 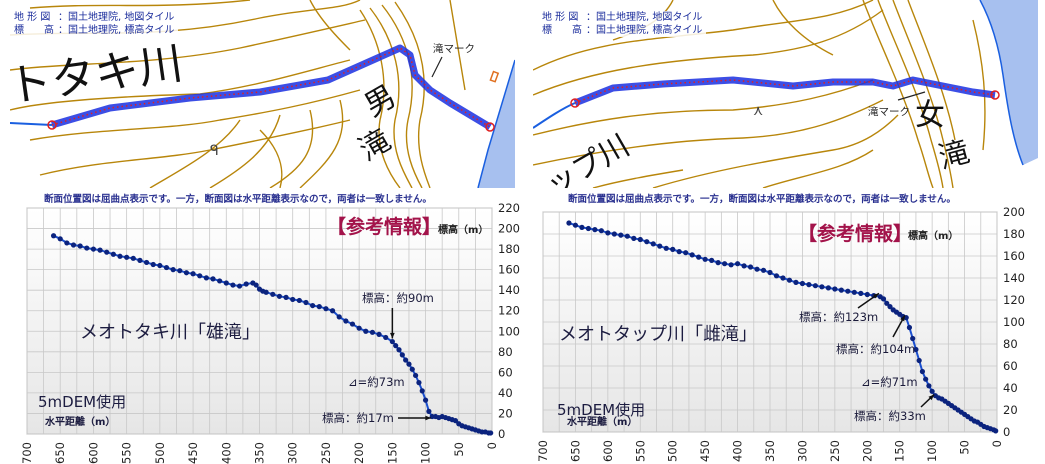 What do you see at coordinates (214, 151) in the screenshot?
I see `map-contour-symbol: ᑫ` at bounding box center [214, 151].